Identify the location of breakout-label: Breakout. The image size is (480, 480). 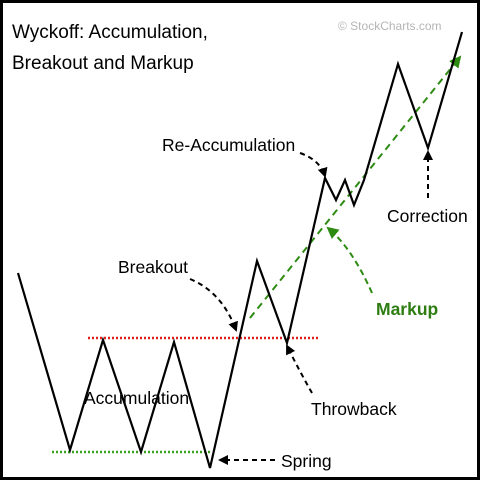
(153, 267).